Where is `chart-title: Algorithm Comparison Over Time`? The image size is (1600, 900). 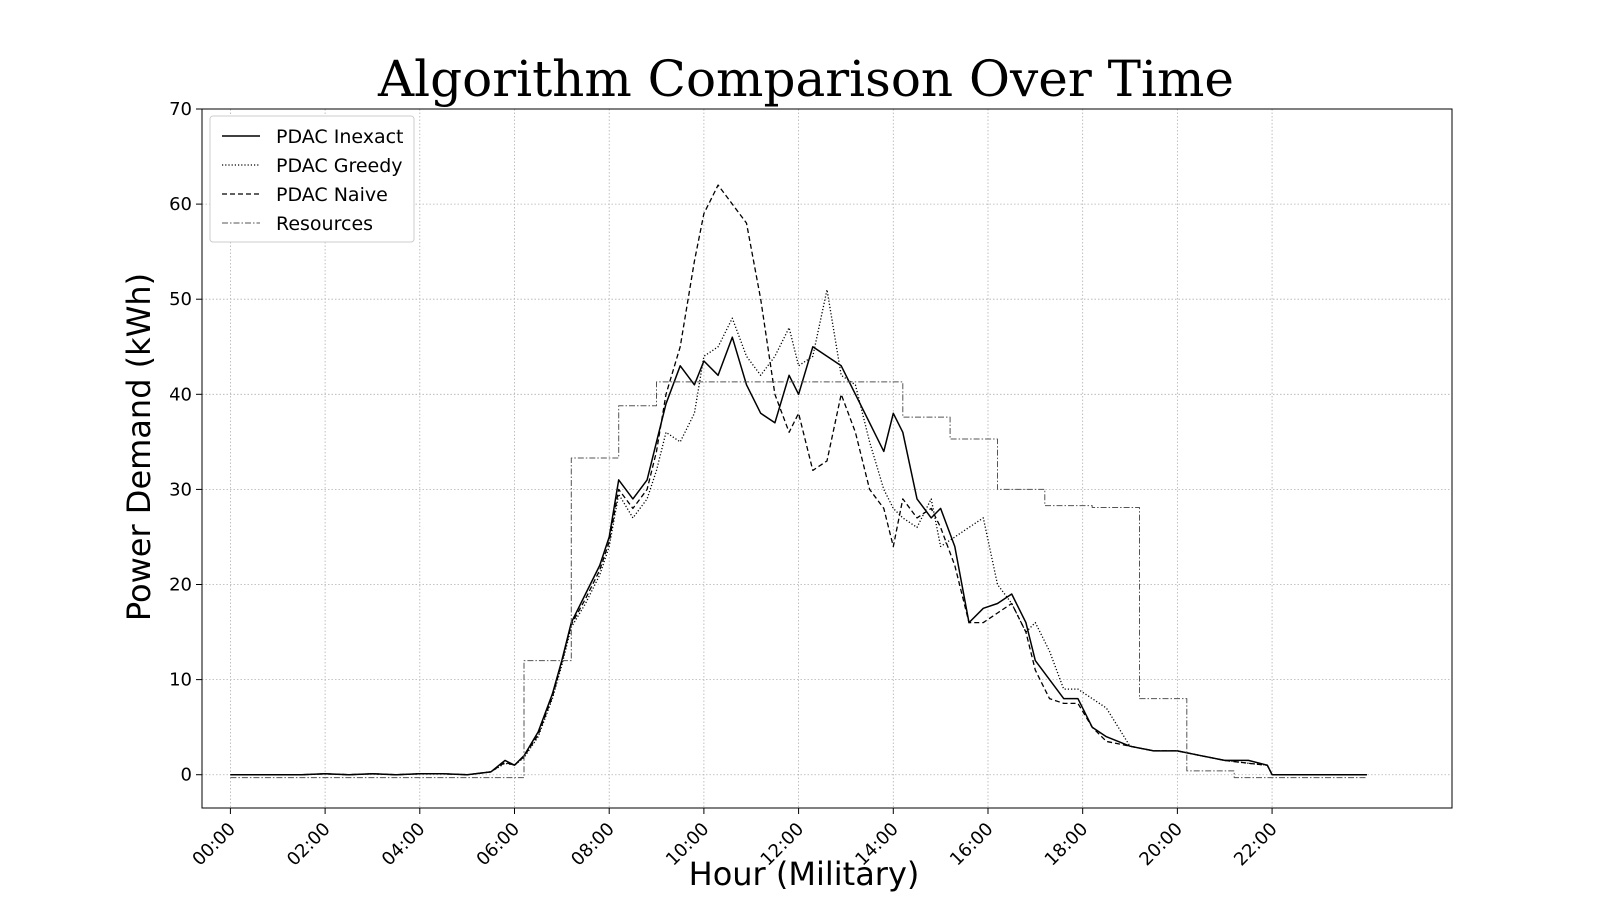
chart-title: Algorithm Comparison Over Time is located at coordinates (805, 79).